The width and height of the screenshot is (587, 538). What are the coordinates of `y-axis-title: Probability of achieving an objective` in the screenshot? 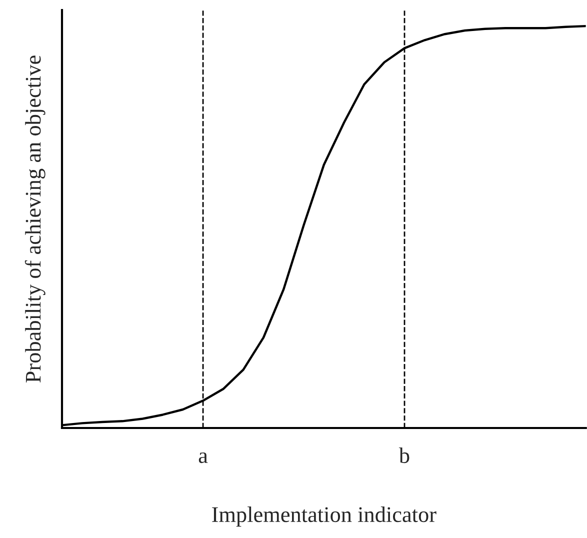 It's located at (35, 219).